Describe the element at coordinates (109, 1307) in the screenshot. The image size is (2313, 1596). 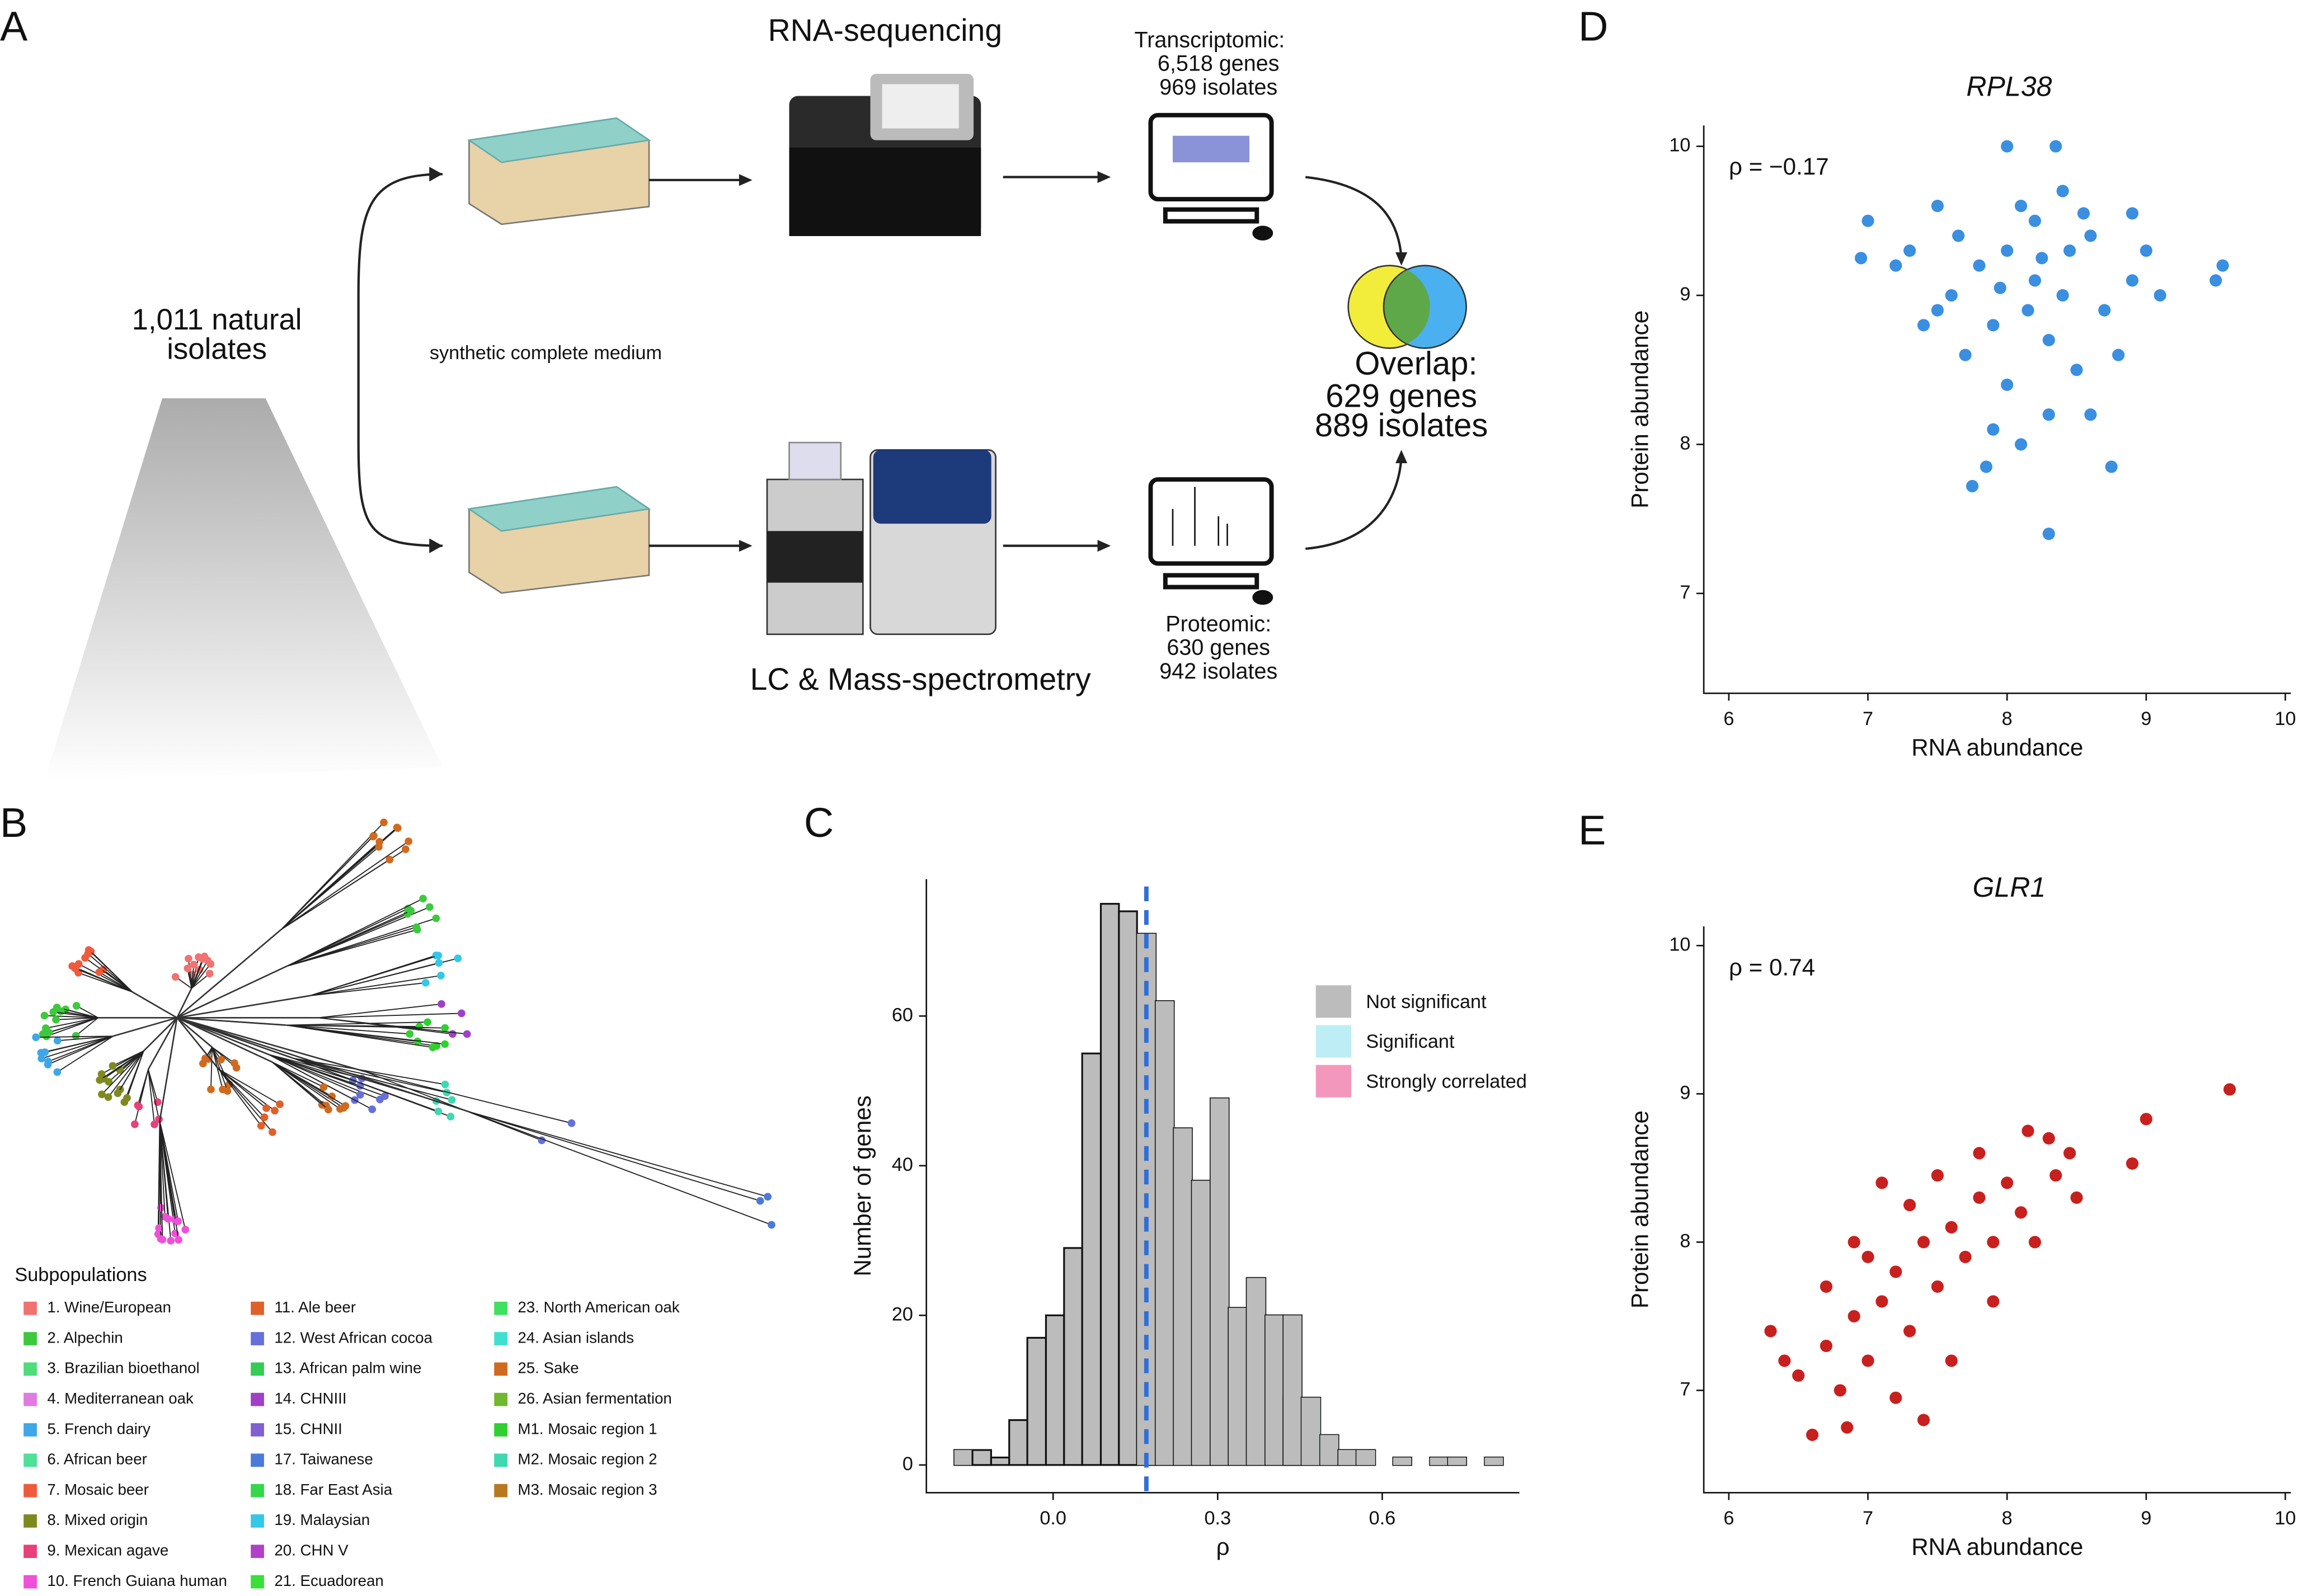
I see `legend-label: 1. Wine/European` at that location.